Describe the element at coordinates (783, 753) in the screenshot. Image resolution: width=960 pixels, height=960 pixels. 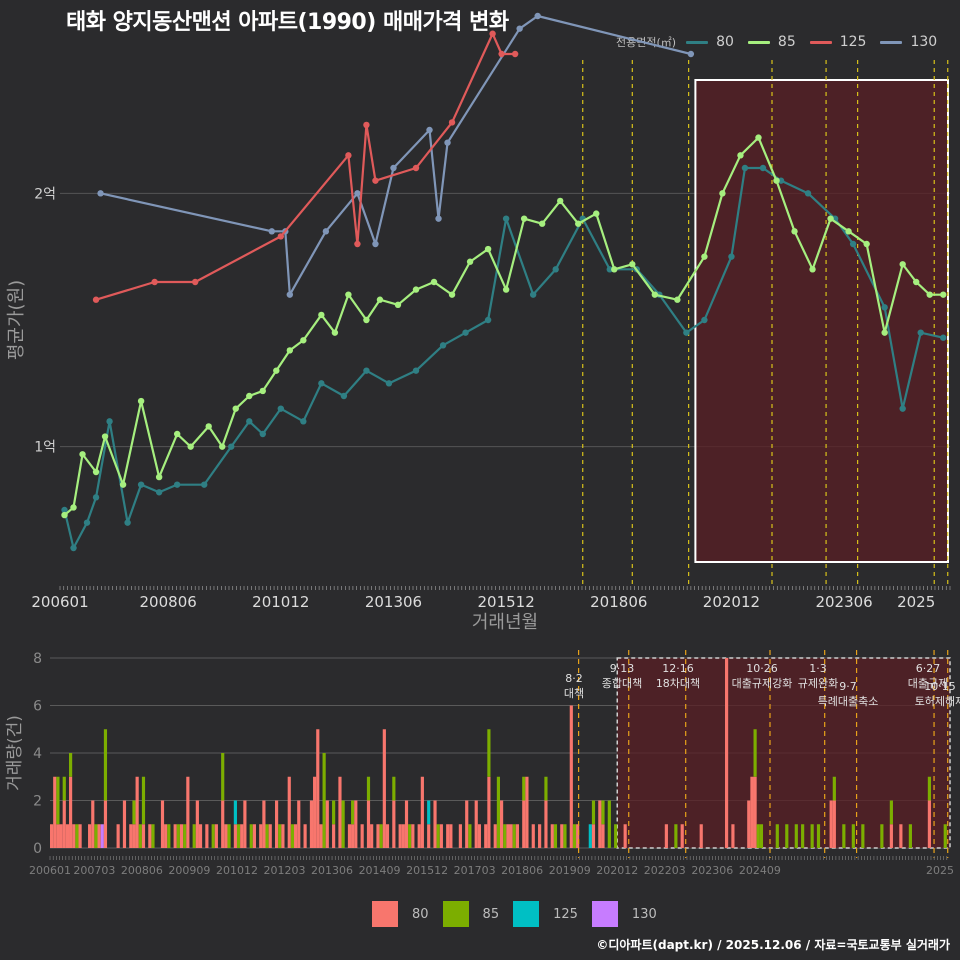
I see `bar-highlight-region` at that location.